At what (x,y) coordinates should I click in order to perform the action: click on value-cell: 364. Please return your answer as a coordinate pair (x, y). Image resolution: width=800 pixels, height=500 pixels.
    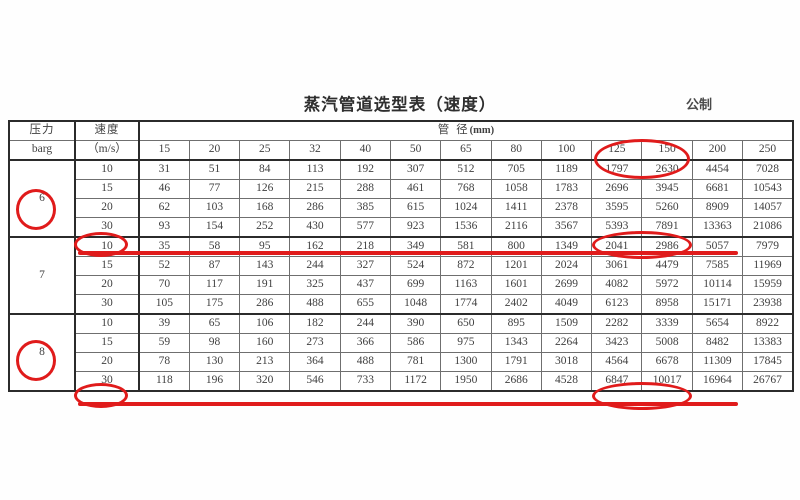
    Looking at the image, I should click on (315, 362).